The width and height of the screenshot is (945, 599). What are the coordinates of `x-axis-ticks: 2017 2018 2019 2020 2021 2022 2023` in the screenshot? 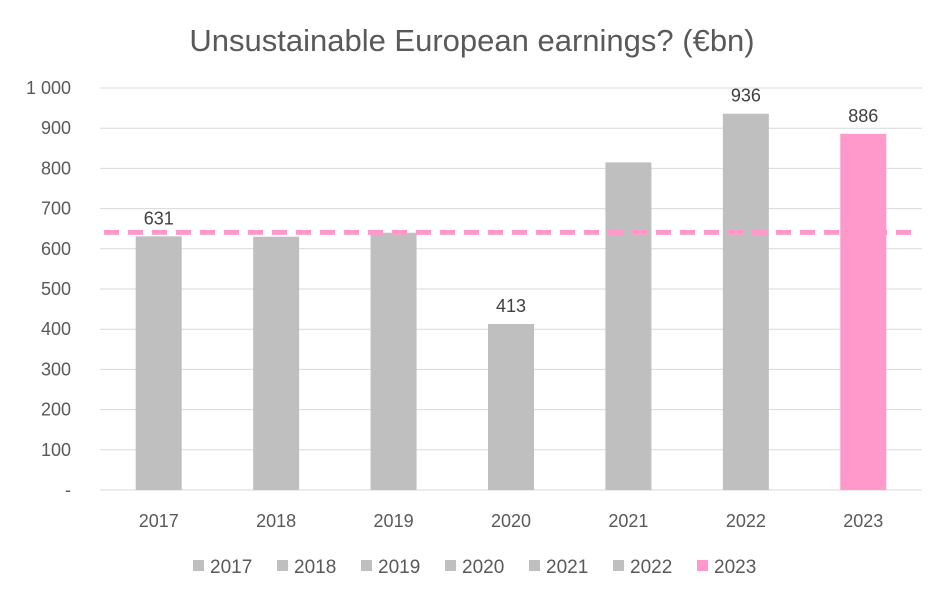 It's located at (511, 521).